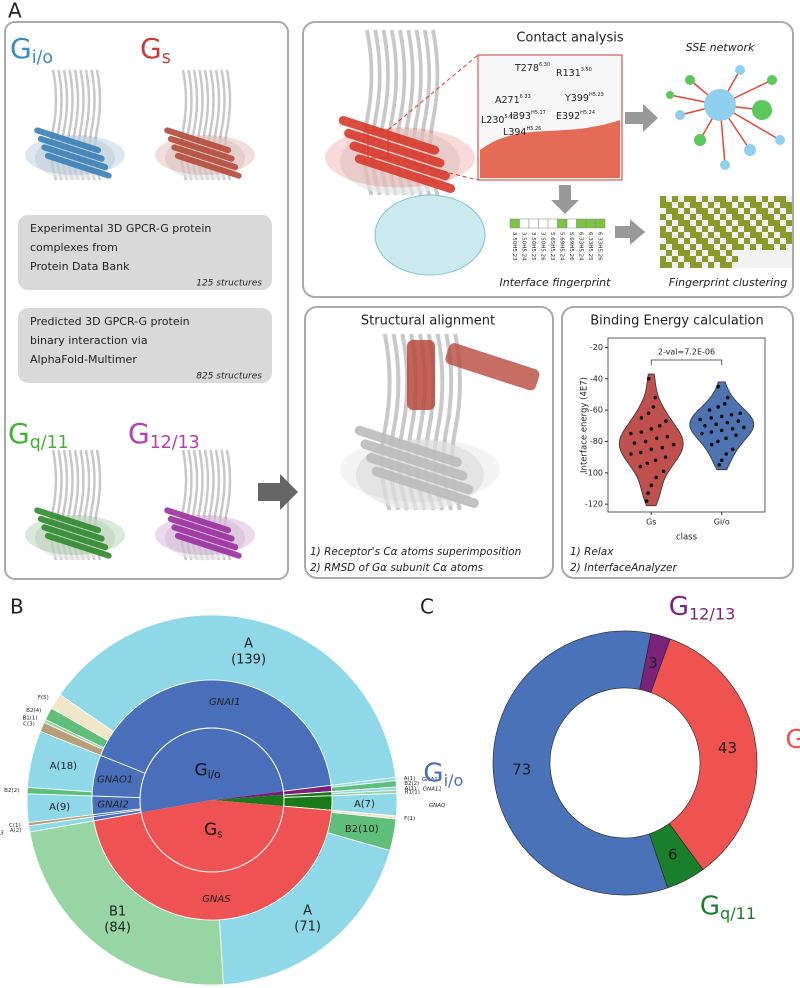  Describe the element at coordinates (720, 47) in the screenshot. I see `network-title: SSE network` at that location.